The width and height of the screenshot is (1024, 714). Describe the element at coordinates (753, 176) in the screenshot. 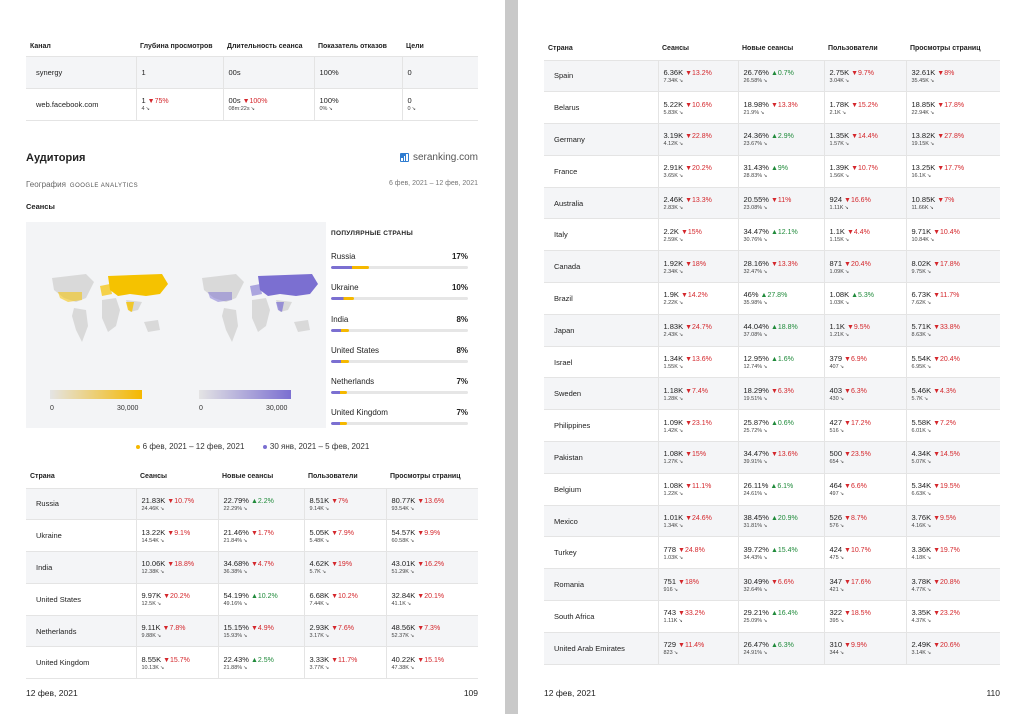

I see `previous-value-text: 28.83%` at that location.